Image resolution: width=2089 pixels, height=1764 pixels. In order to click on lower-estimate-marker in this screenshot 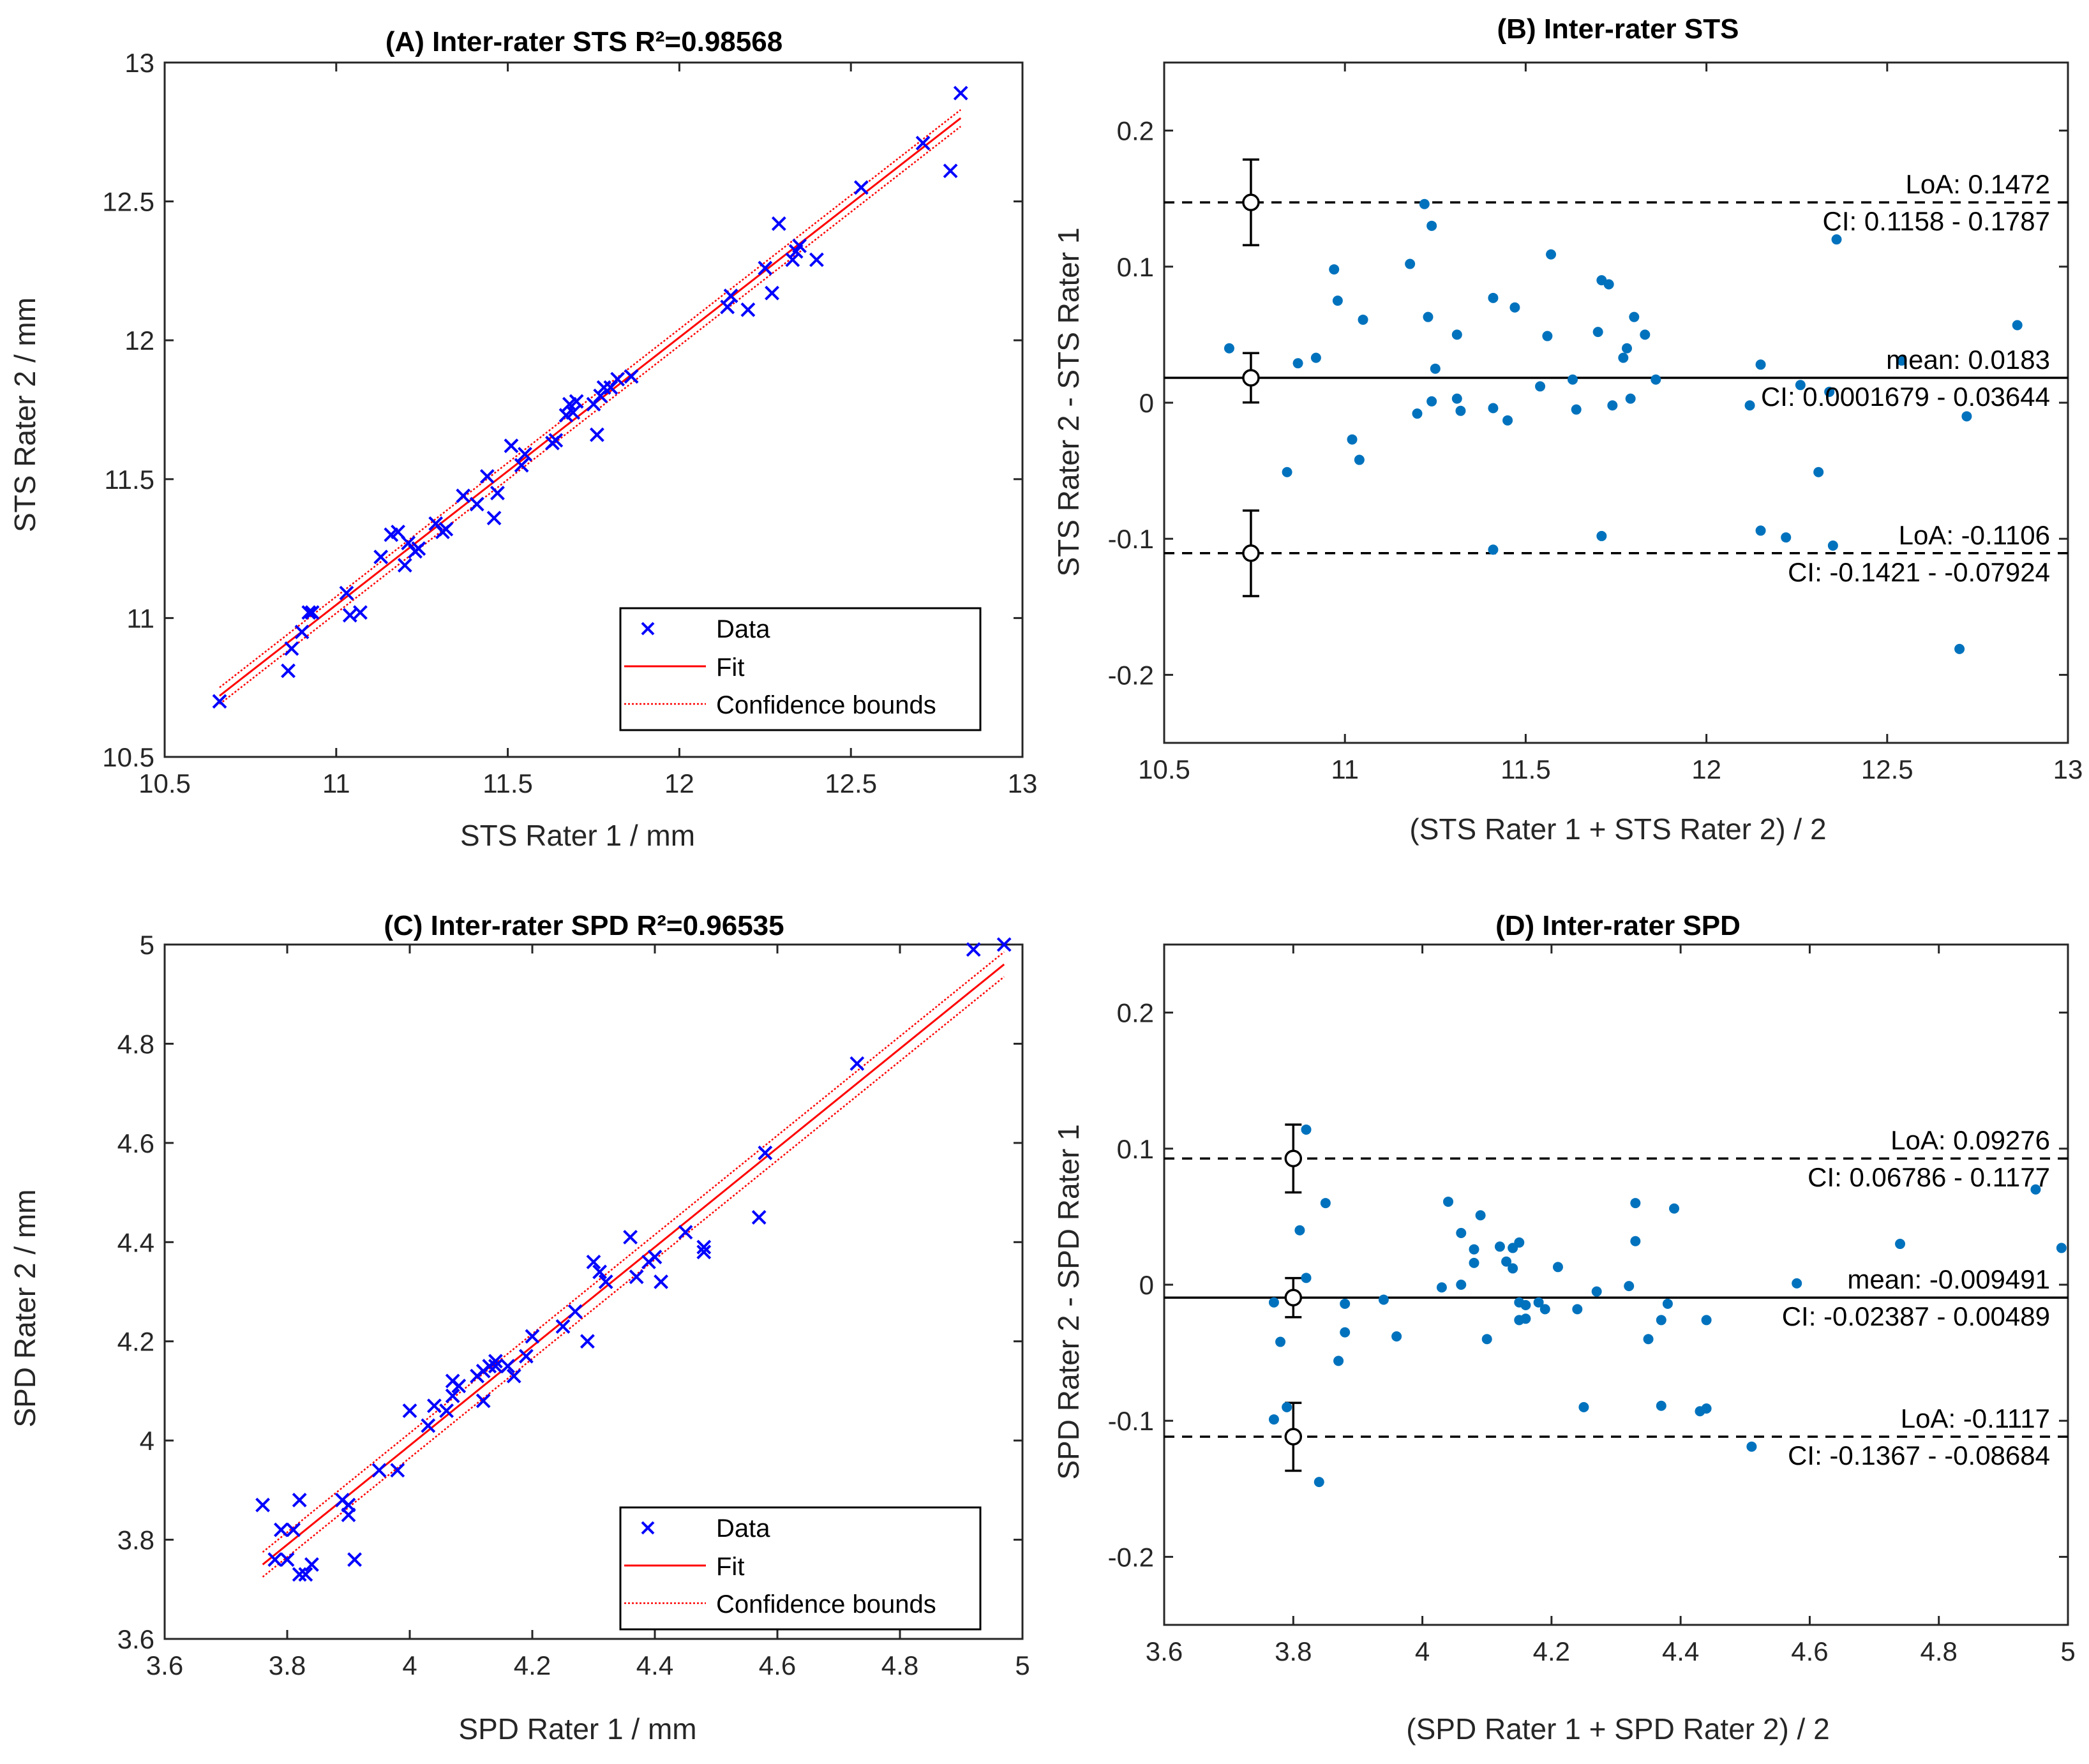, I will do `click(1251, 553)`.